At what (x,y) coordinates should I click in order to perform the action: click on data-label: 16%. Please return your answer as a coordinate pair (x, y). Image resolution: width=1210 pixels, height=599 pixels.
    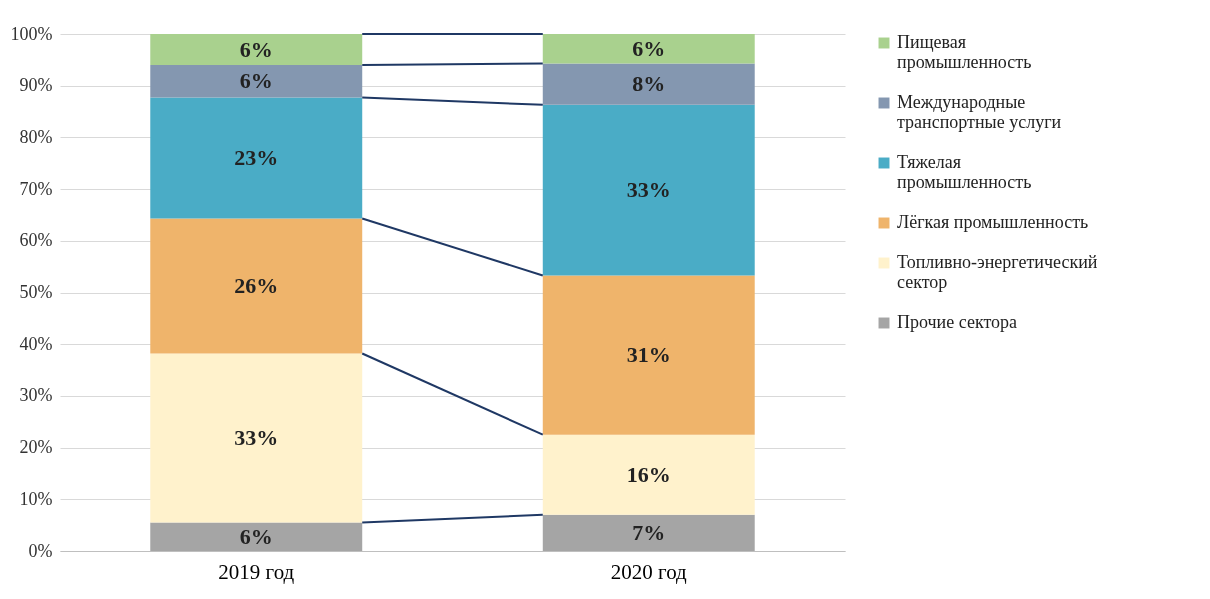
    Looking at the image, I should click on (648, 474).